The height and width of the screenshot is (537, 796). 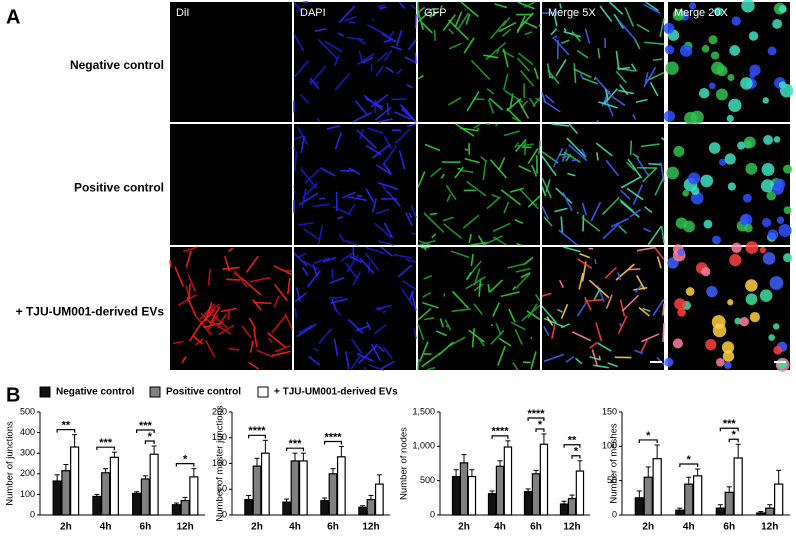 I want to click on x-tick-label: 2h, so click(x=257, y=527).